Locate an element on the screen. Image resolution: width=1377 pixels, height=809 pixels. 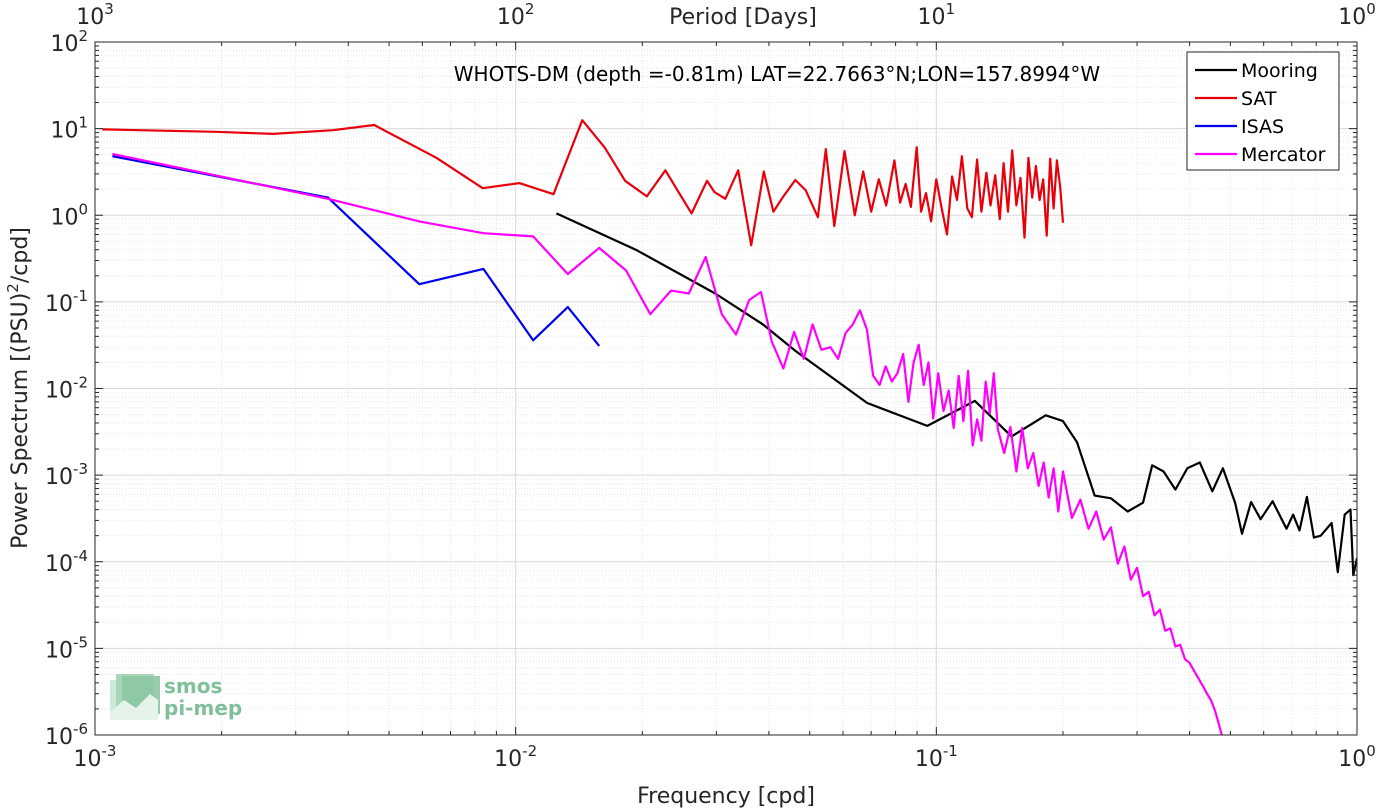
legend: Mooring SAT ISAS Mercator is located at coordinates (1263, 111).